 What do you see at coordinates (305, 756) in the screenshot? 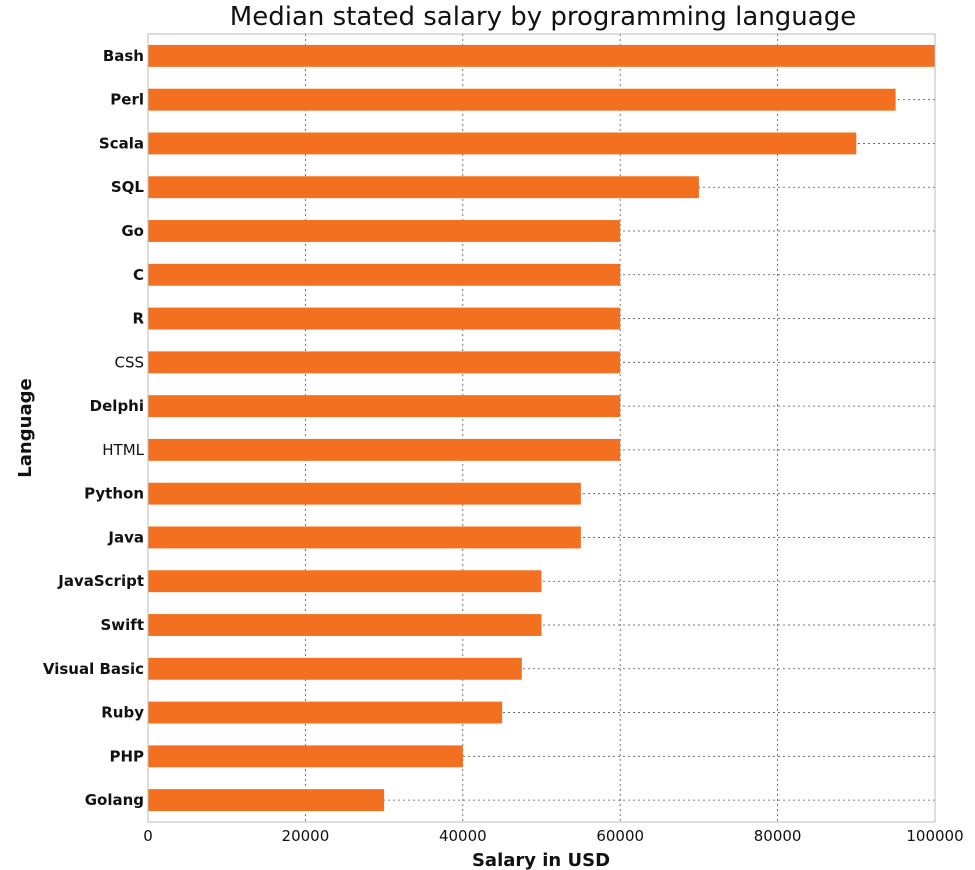
I see `bar-php` at bounding box center [305, 756].